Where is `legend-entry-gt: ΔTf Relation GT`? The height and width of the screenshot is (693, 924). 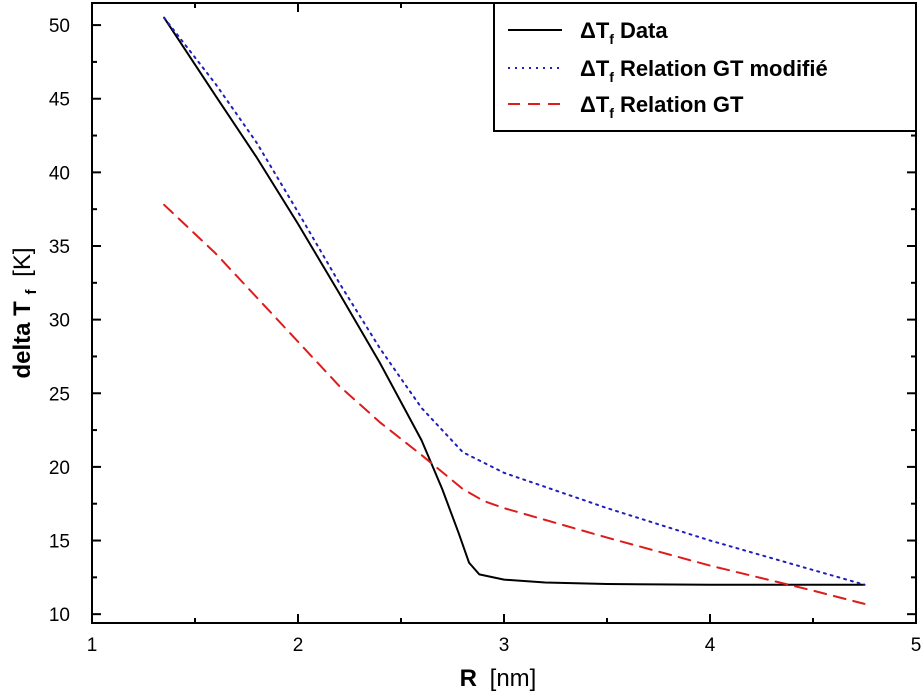 legend-entry-gt: ΔTf Relation GT is located at coordinates (662, 106).